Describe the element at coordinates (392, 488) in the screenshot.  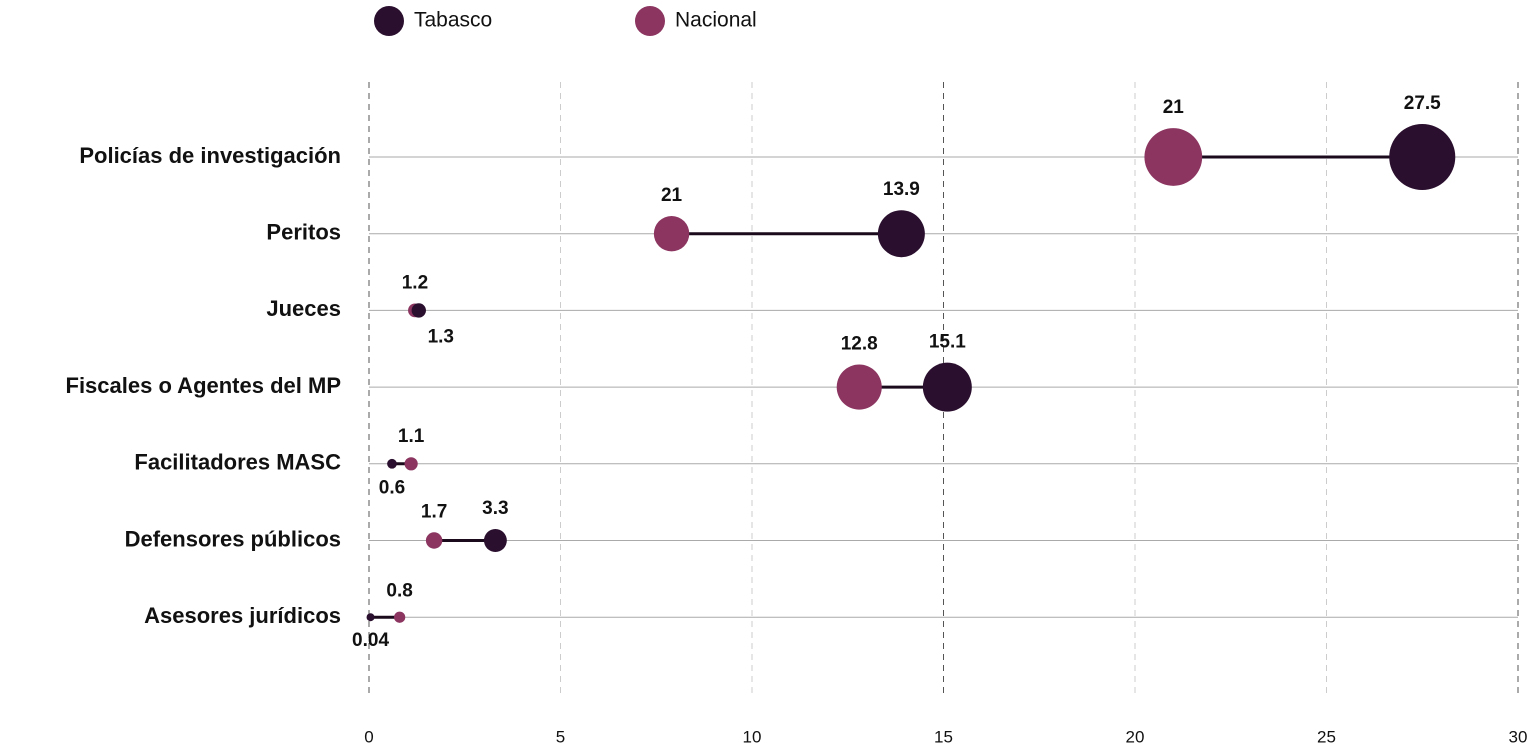
I see `data-label: 0.6` at that location.